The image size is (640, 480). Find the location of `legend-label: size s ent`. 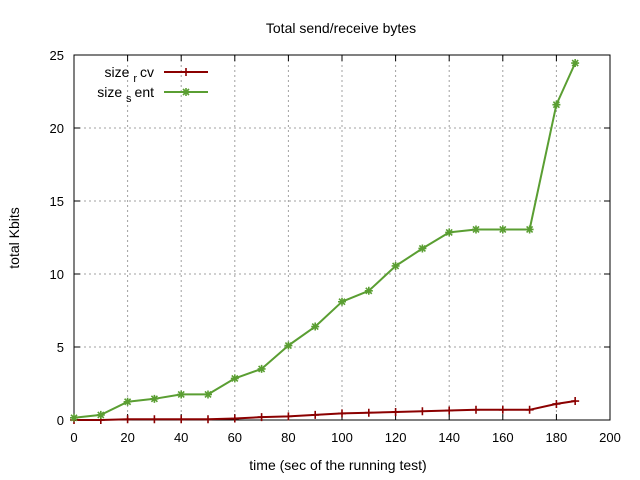

legend-label: size s ent is located at coordinates (125, 94).